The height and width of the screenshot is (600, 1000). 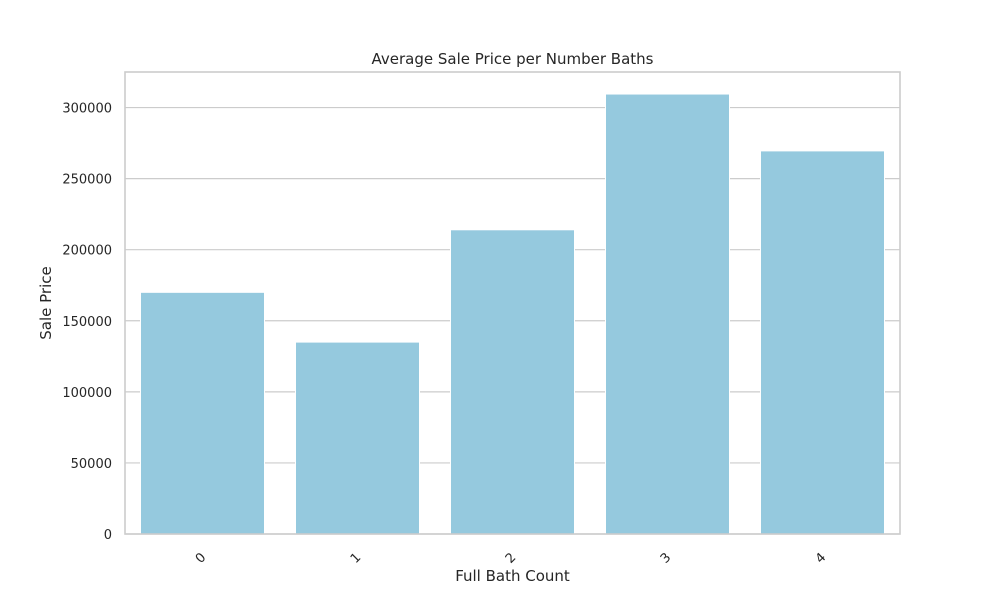 I want to click on y-tick-label: 200000, so click(x=87, y=251).